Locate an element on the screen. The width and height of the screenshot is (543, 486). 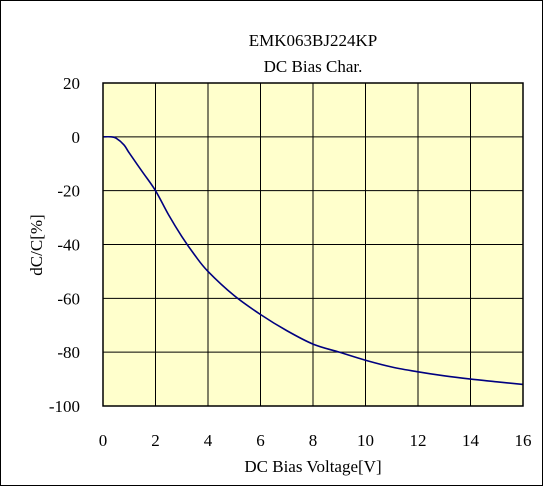
x-tick-label: 0 is located at coordinates (103, 440).